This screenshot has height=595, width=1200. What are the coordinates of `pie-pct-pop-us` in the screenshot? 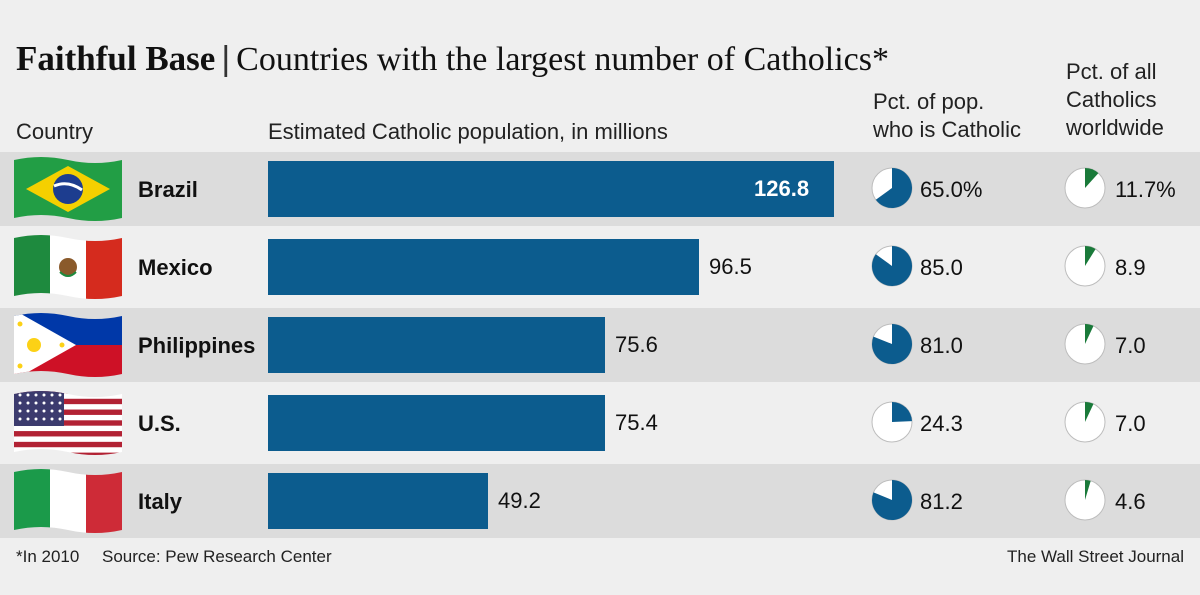 It's located at (892, 422).